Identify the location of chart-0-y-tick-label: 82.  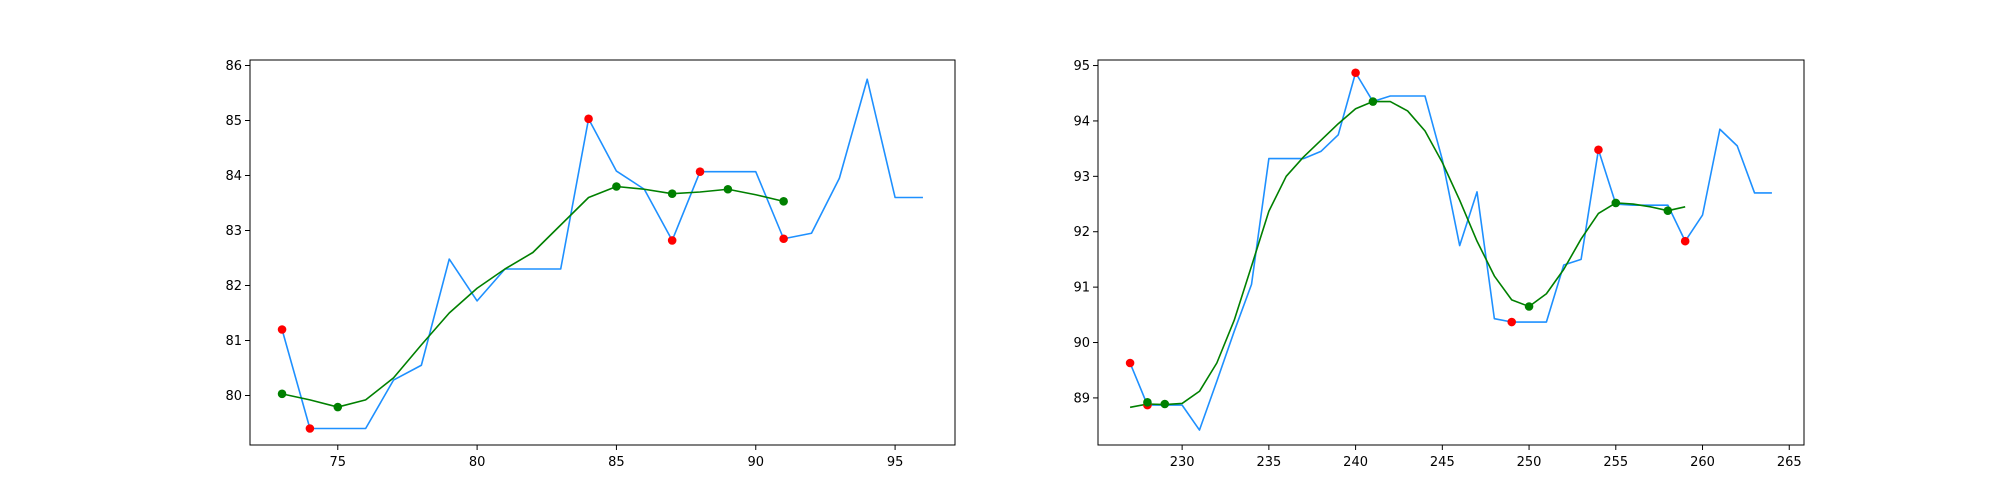
(233, 286).